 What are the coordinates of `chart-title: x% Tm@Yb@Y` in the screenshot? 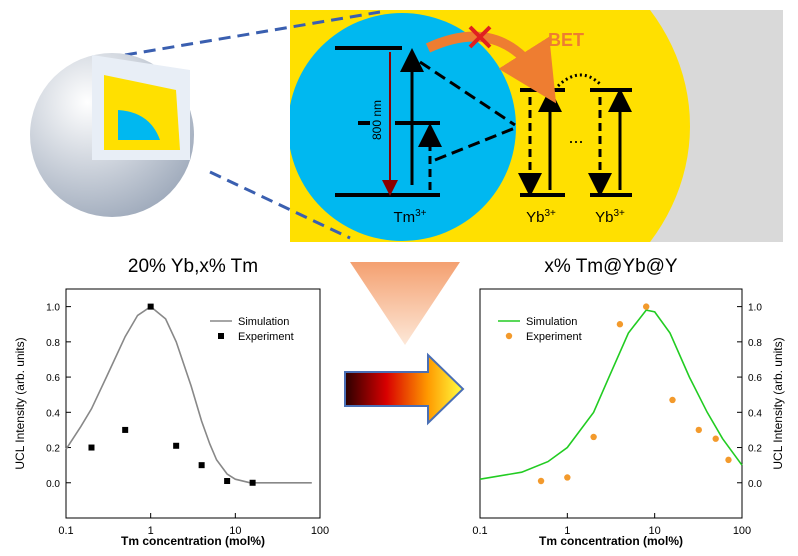 It's located at (611, 266).